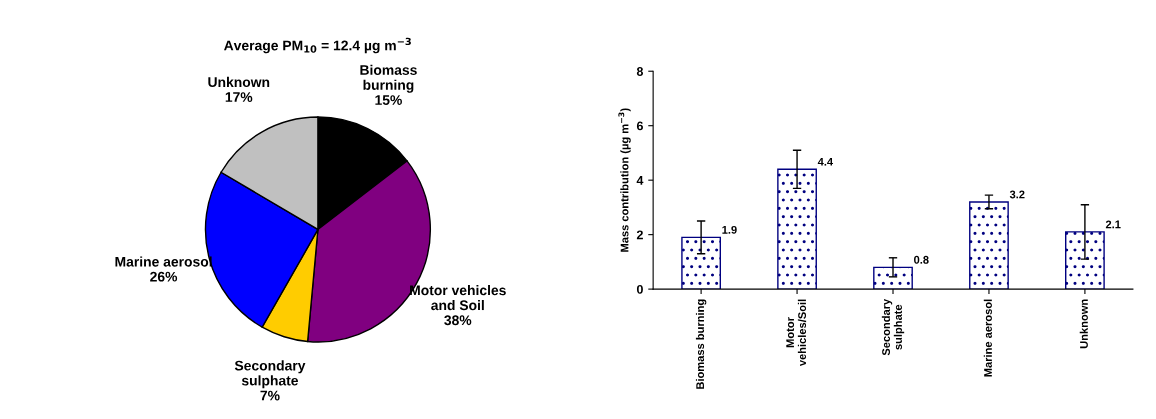  I want to click on y-tick-label: 6, so click(639, 126).